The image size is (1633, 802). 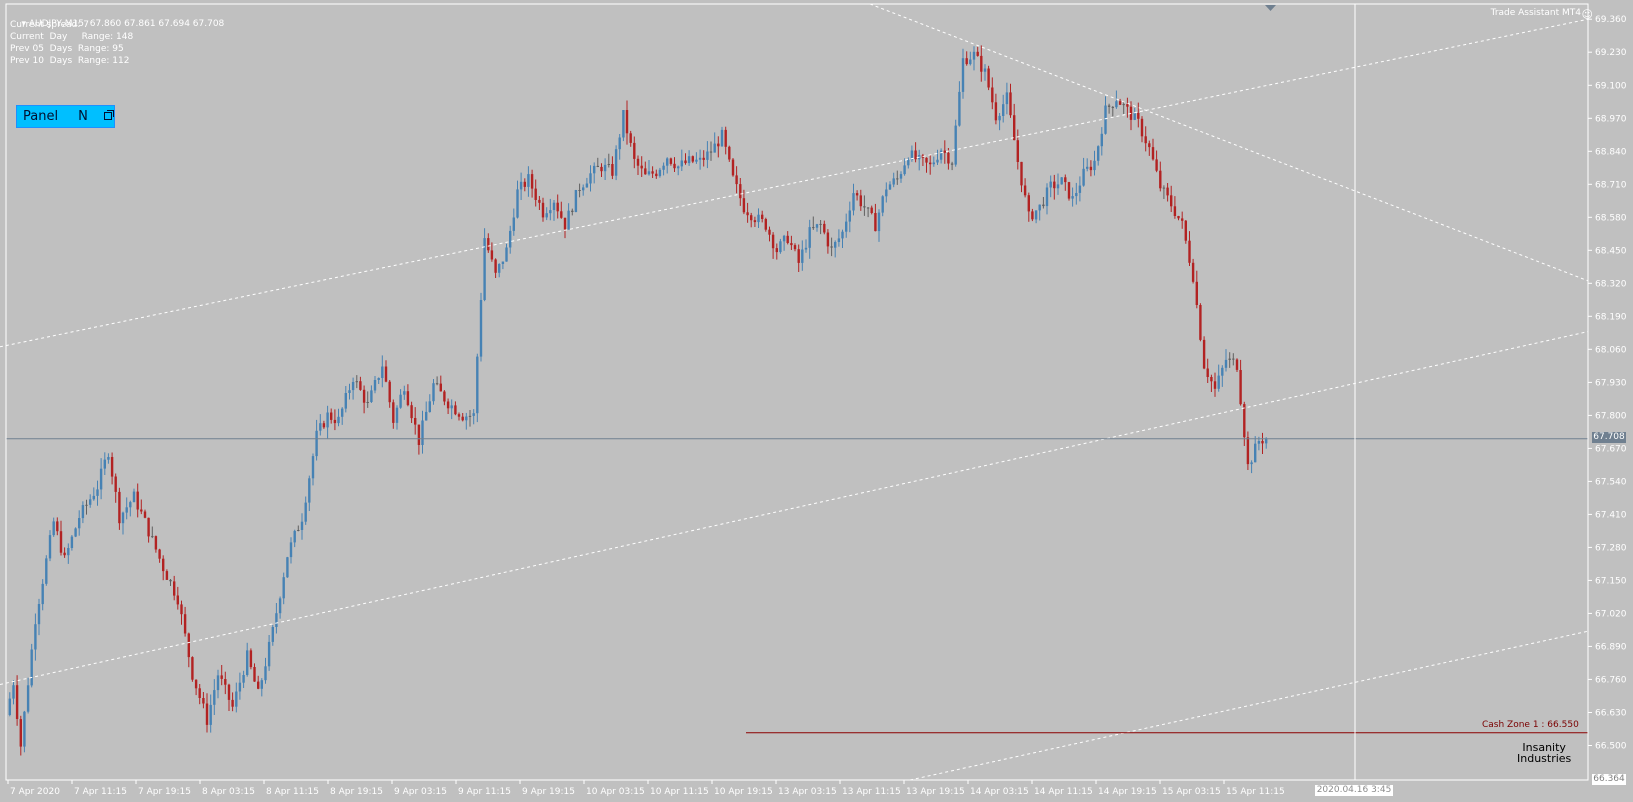 What do you see at coordinates (1270, 8) in the screenshot?
I see `shift-marker-icon` at bounding box center [1270, 8].